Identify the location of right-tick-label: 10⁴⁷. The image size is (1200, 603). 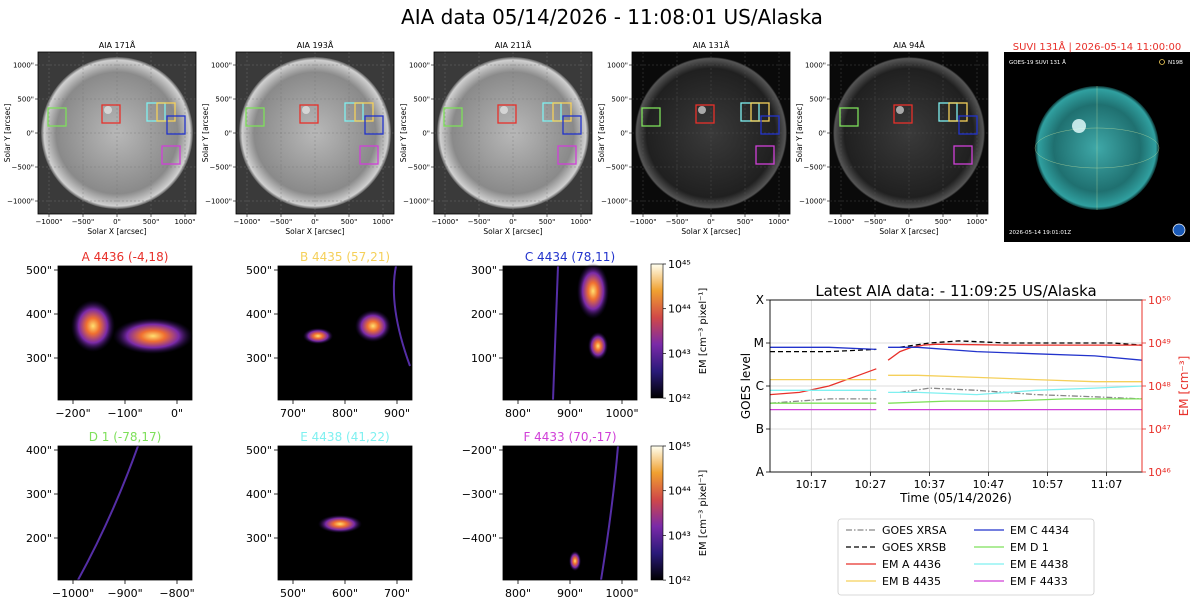
(1159, 429).